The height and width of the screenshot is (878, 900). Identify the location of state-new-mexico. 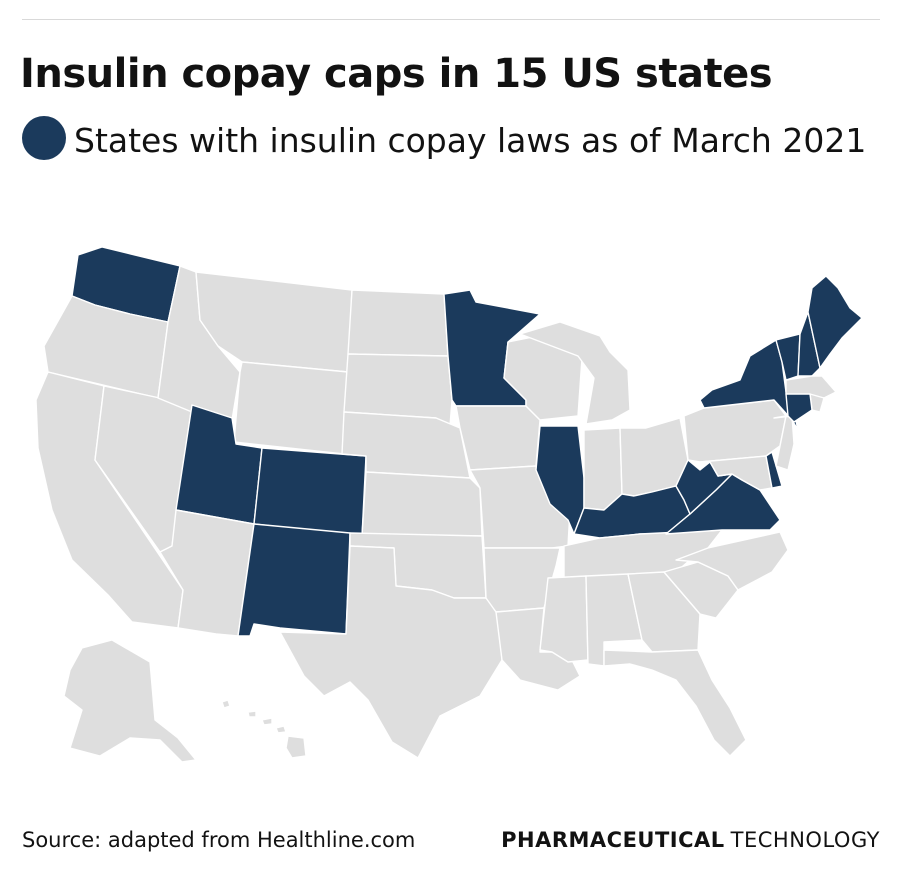
(294, 580).